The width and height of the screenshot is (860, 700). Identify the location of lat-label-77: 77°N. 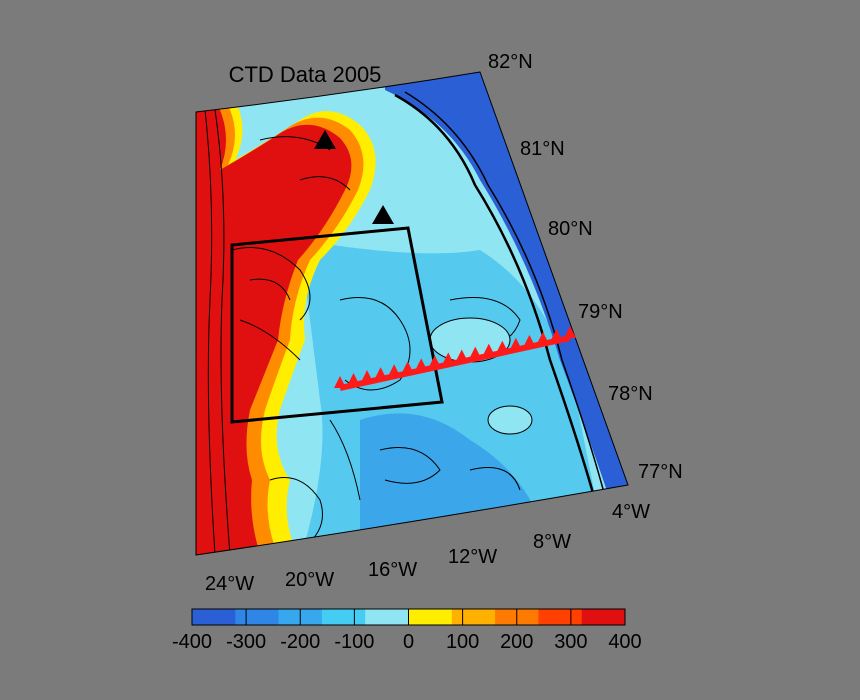
(660, 472).